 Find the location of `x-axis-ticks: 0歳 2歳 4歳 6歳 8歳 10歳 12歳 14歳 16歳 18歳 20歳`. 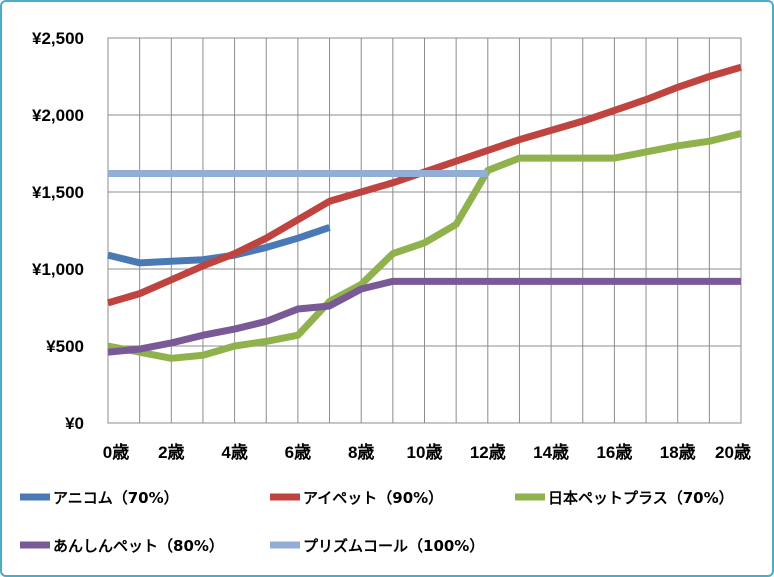

x-axis-ticks: 0歳 2歳 4歳 6歳 8歳 10歳 12歳 14歳 16歳 18歳 20歳 is located at coordinates (427, 452).